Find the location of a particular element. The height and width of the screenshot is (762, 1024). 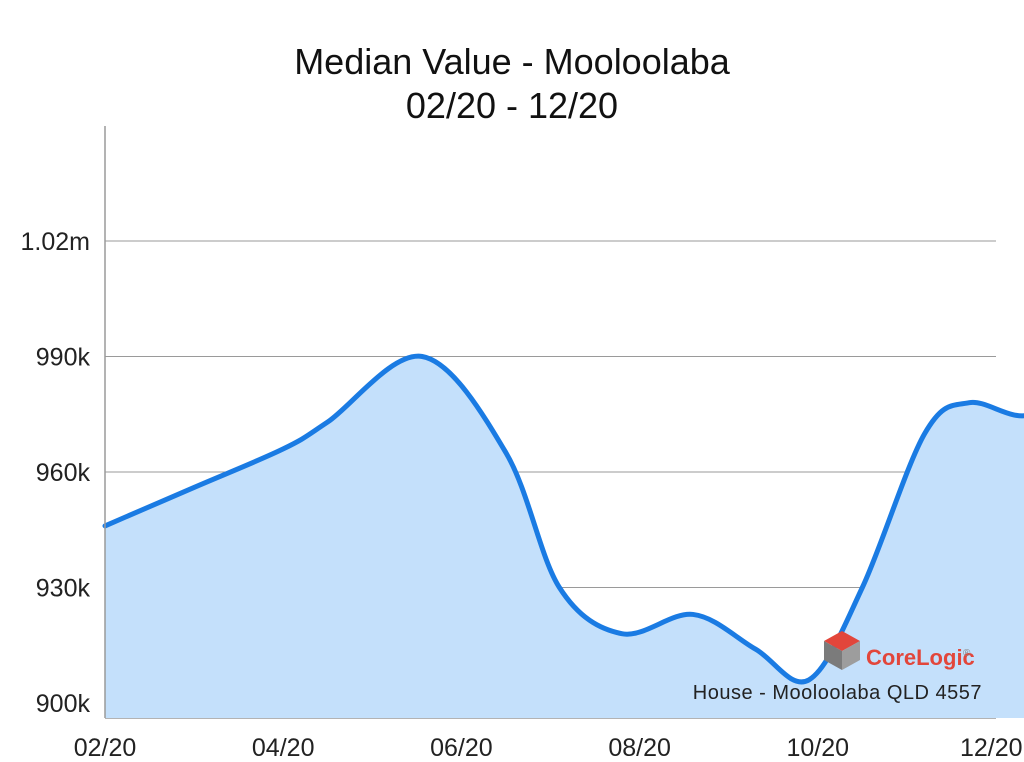

x-tick-label: 06/20 is located at coordinates (461, 748).